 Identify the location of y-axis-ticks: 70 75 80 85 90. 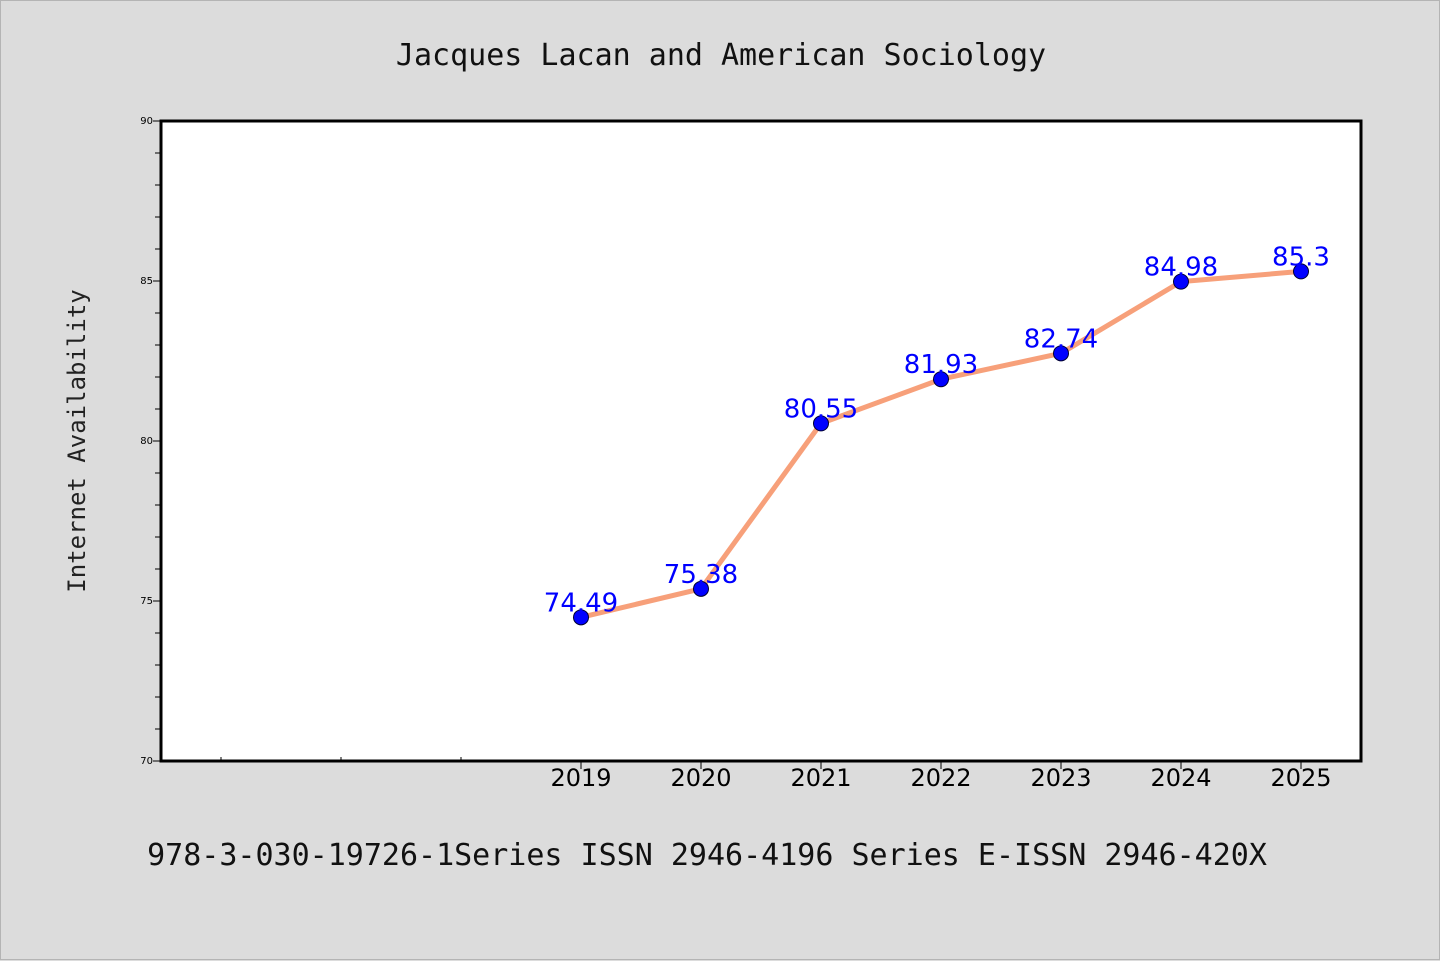
(150, 441).